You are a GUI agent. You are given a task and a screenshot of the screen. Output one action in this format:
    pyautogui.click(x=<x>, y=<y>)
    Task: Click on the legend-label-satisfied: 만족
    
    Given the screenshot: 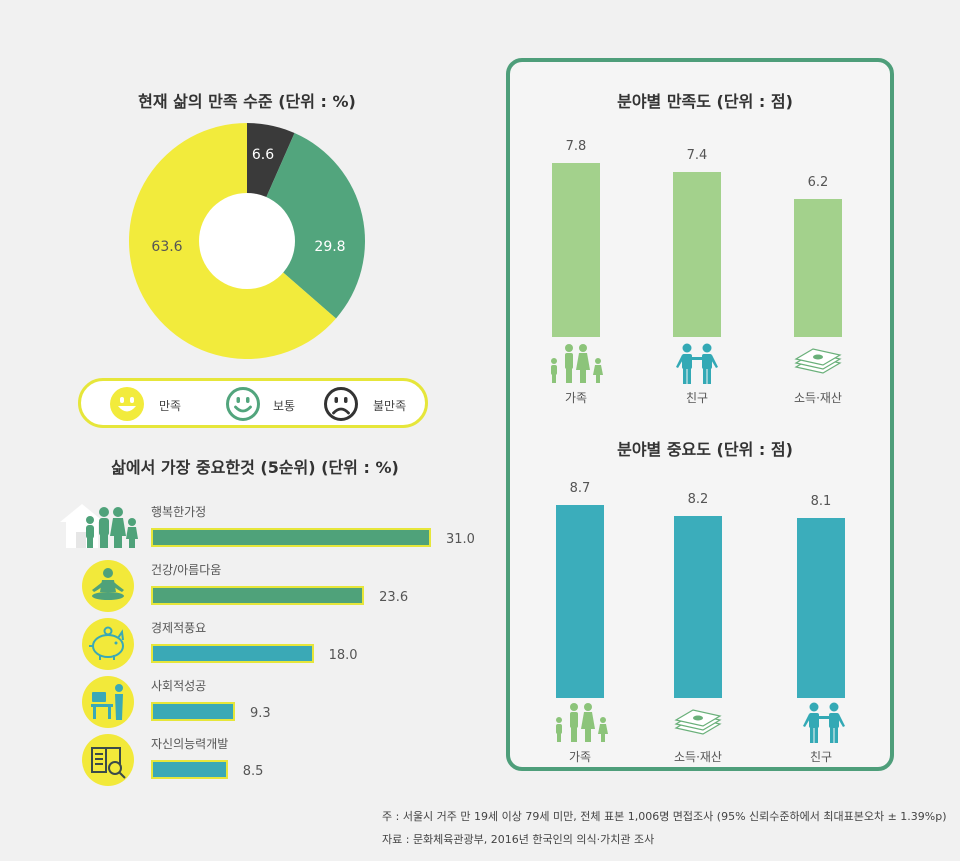 What is the action you would take?
    pyautogui.click(x=170, y=406)
    